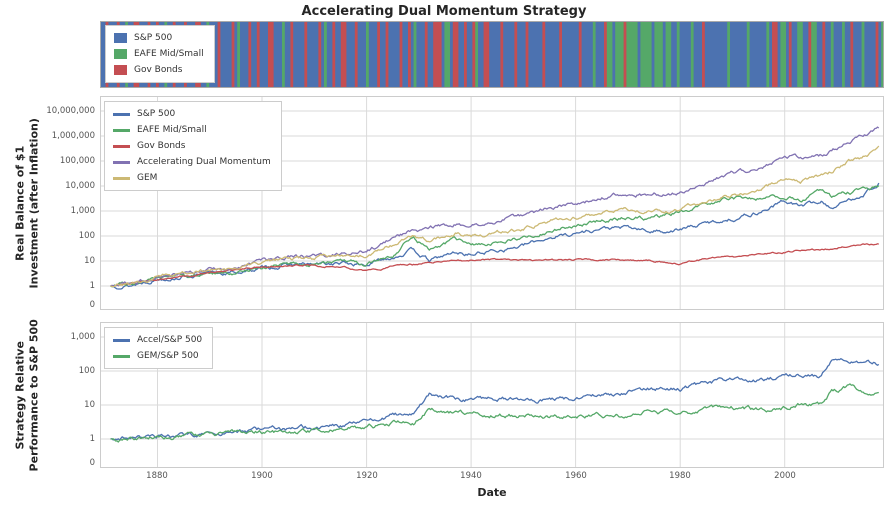 This screenshot has width=888, height=525. I want to click on legend-item: Accel/S&P 500, so click(157, 340).